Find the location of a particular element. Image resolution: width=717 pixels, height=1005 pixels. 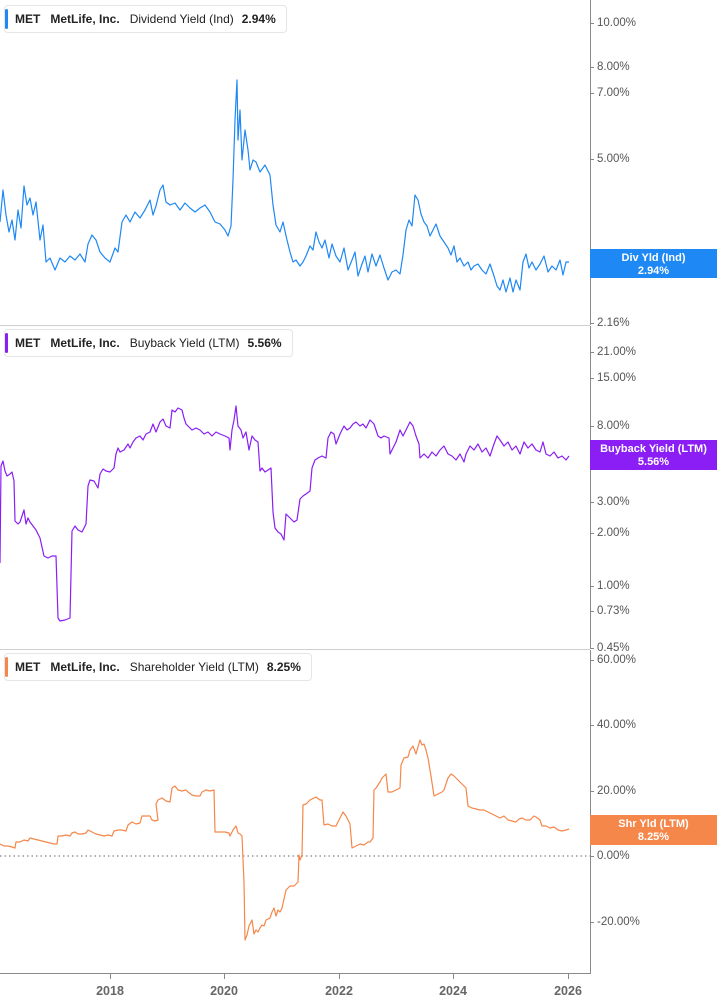

x-tick-label: 2024 is located at coordinates (453, 991).